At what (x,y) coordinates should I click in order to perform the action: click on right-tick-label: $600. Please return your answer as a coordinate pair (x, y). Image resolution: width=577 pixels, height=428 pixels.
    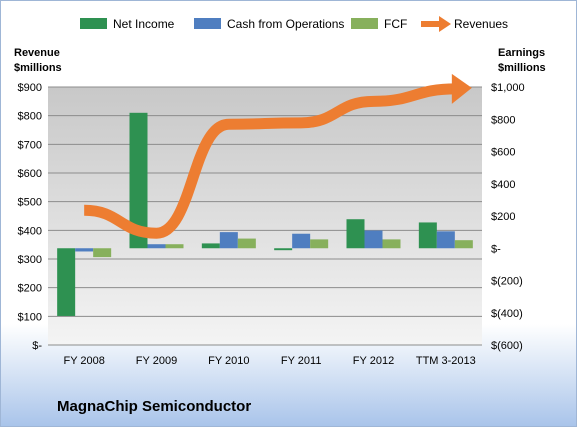
    Looking at the image, I should click on (503, 153).